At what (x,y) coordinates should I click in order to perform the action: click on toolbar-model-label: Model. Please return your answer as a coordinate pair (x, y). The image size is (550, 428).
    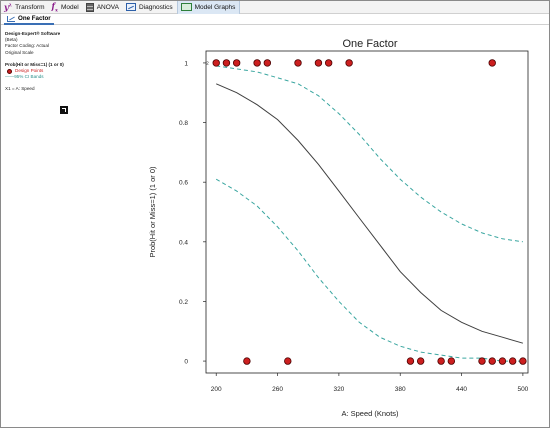
    Looking at the image, I should click on (69, 7).